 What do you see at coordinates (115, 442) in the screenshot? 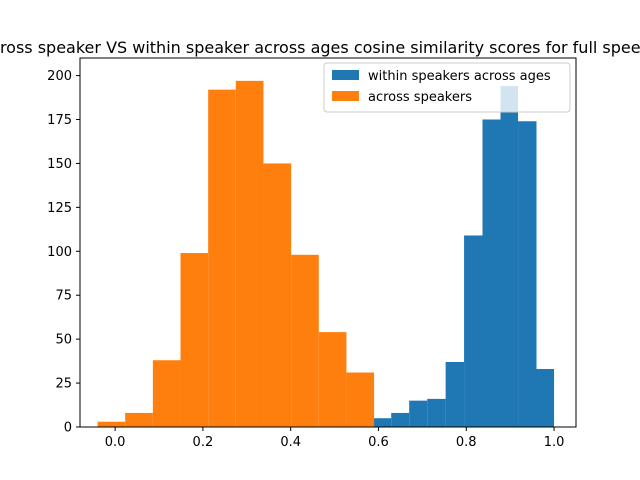
I see `x-tick-label: 0.0` at bounding box center [115, 442].